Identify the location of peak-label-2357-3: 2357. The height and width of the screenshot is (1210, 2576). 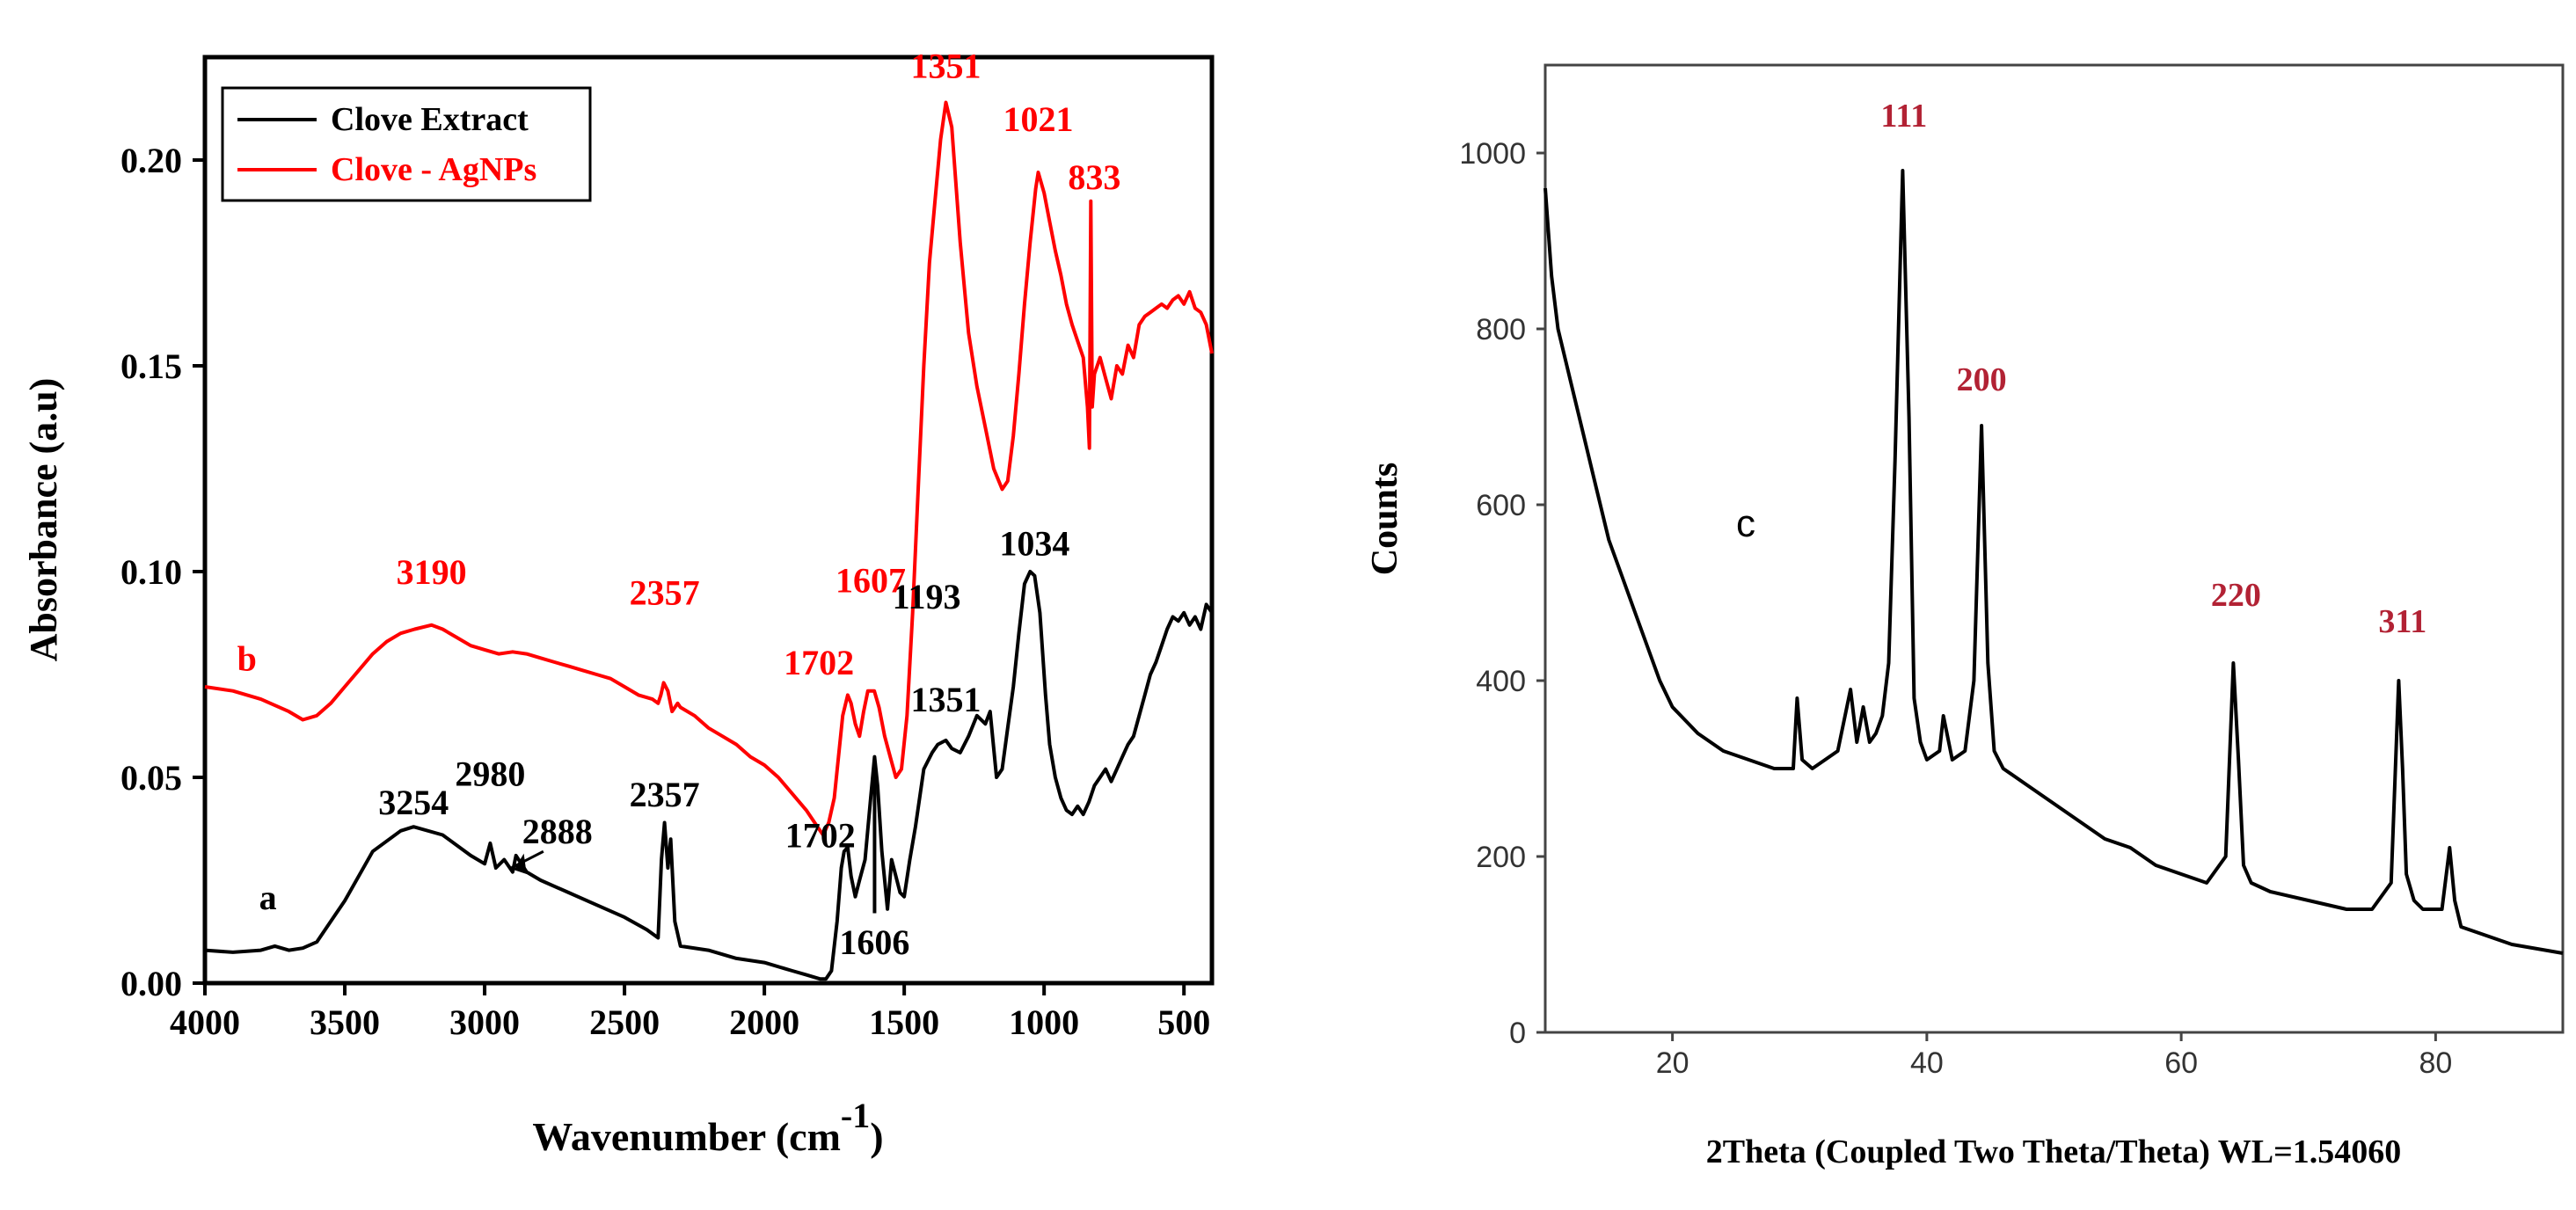
(665, 794).